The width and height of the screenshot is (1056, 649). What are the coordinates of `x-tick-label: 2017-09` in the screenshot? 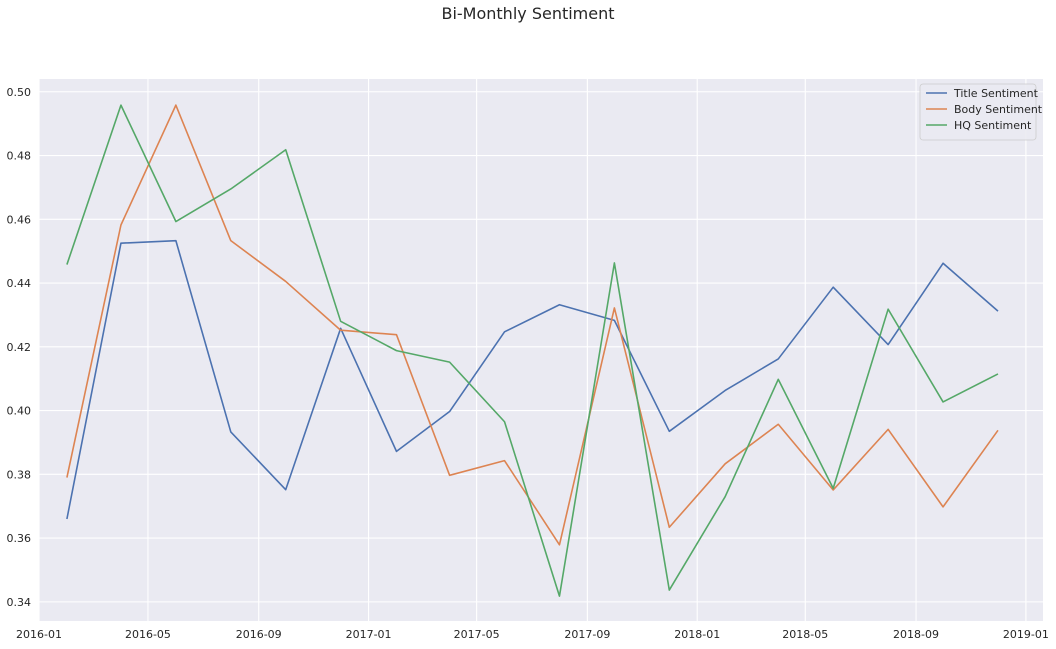 It's located at (587, 634).